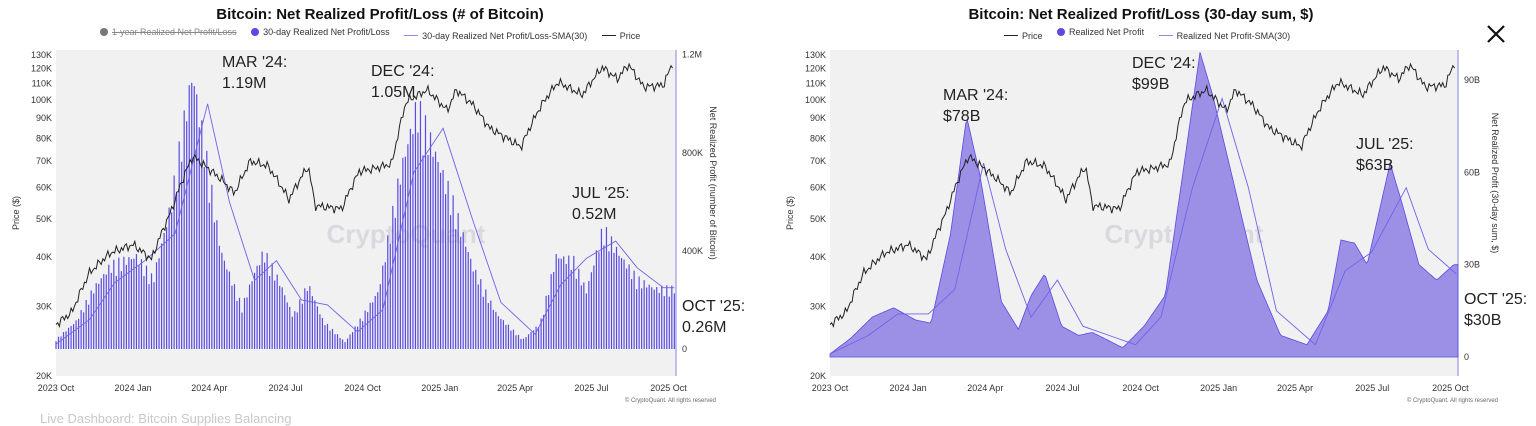 The image size is (1536, 426). Describe the element at coordinates (591, 388) in the screenshot. I see `x-tick-label: 2025 Jul` at that location.